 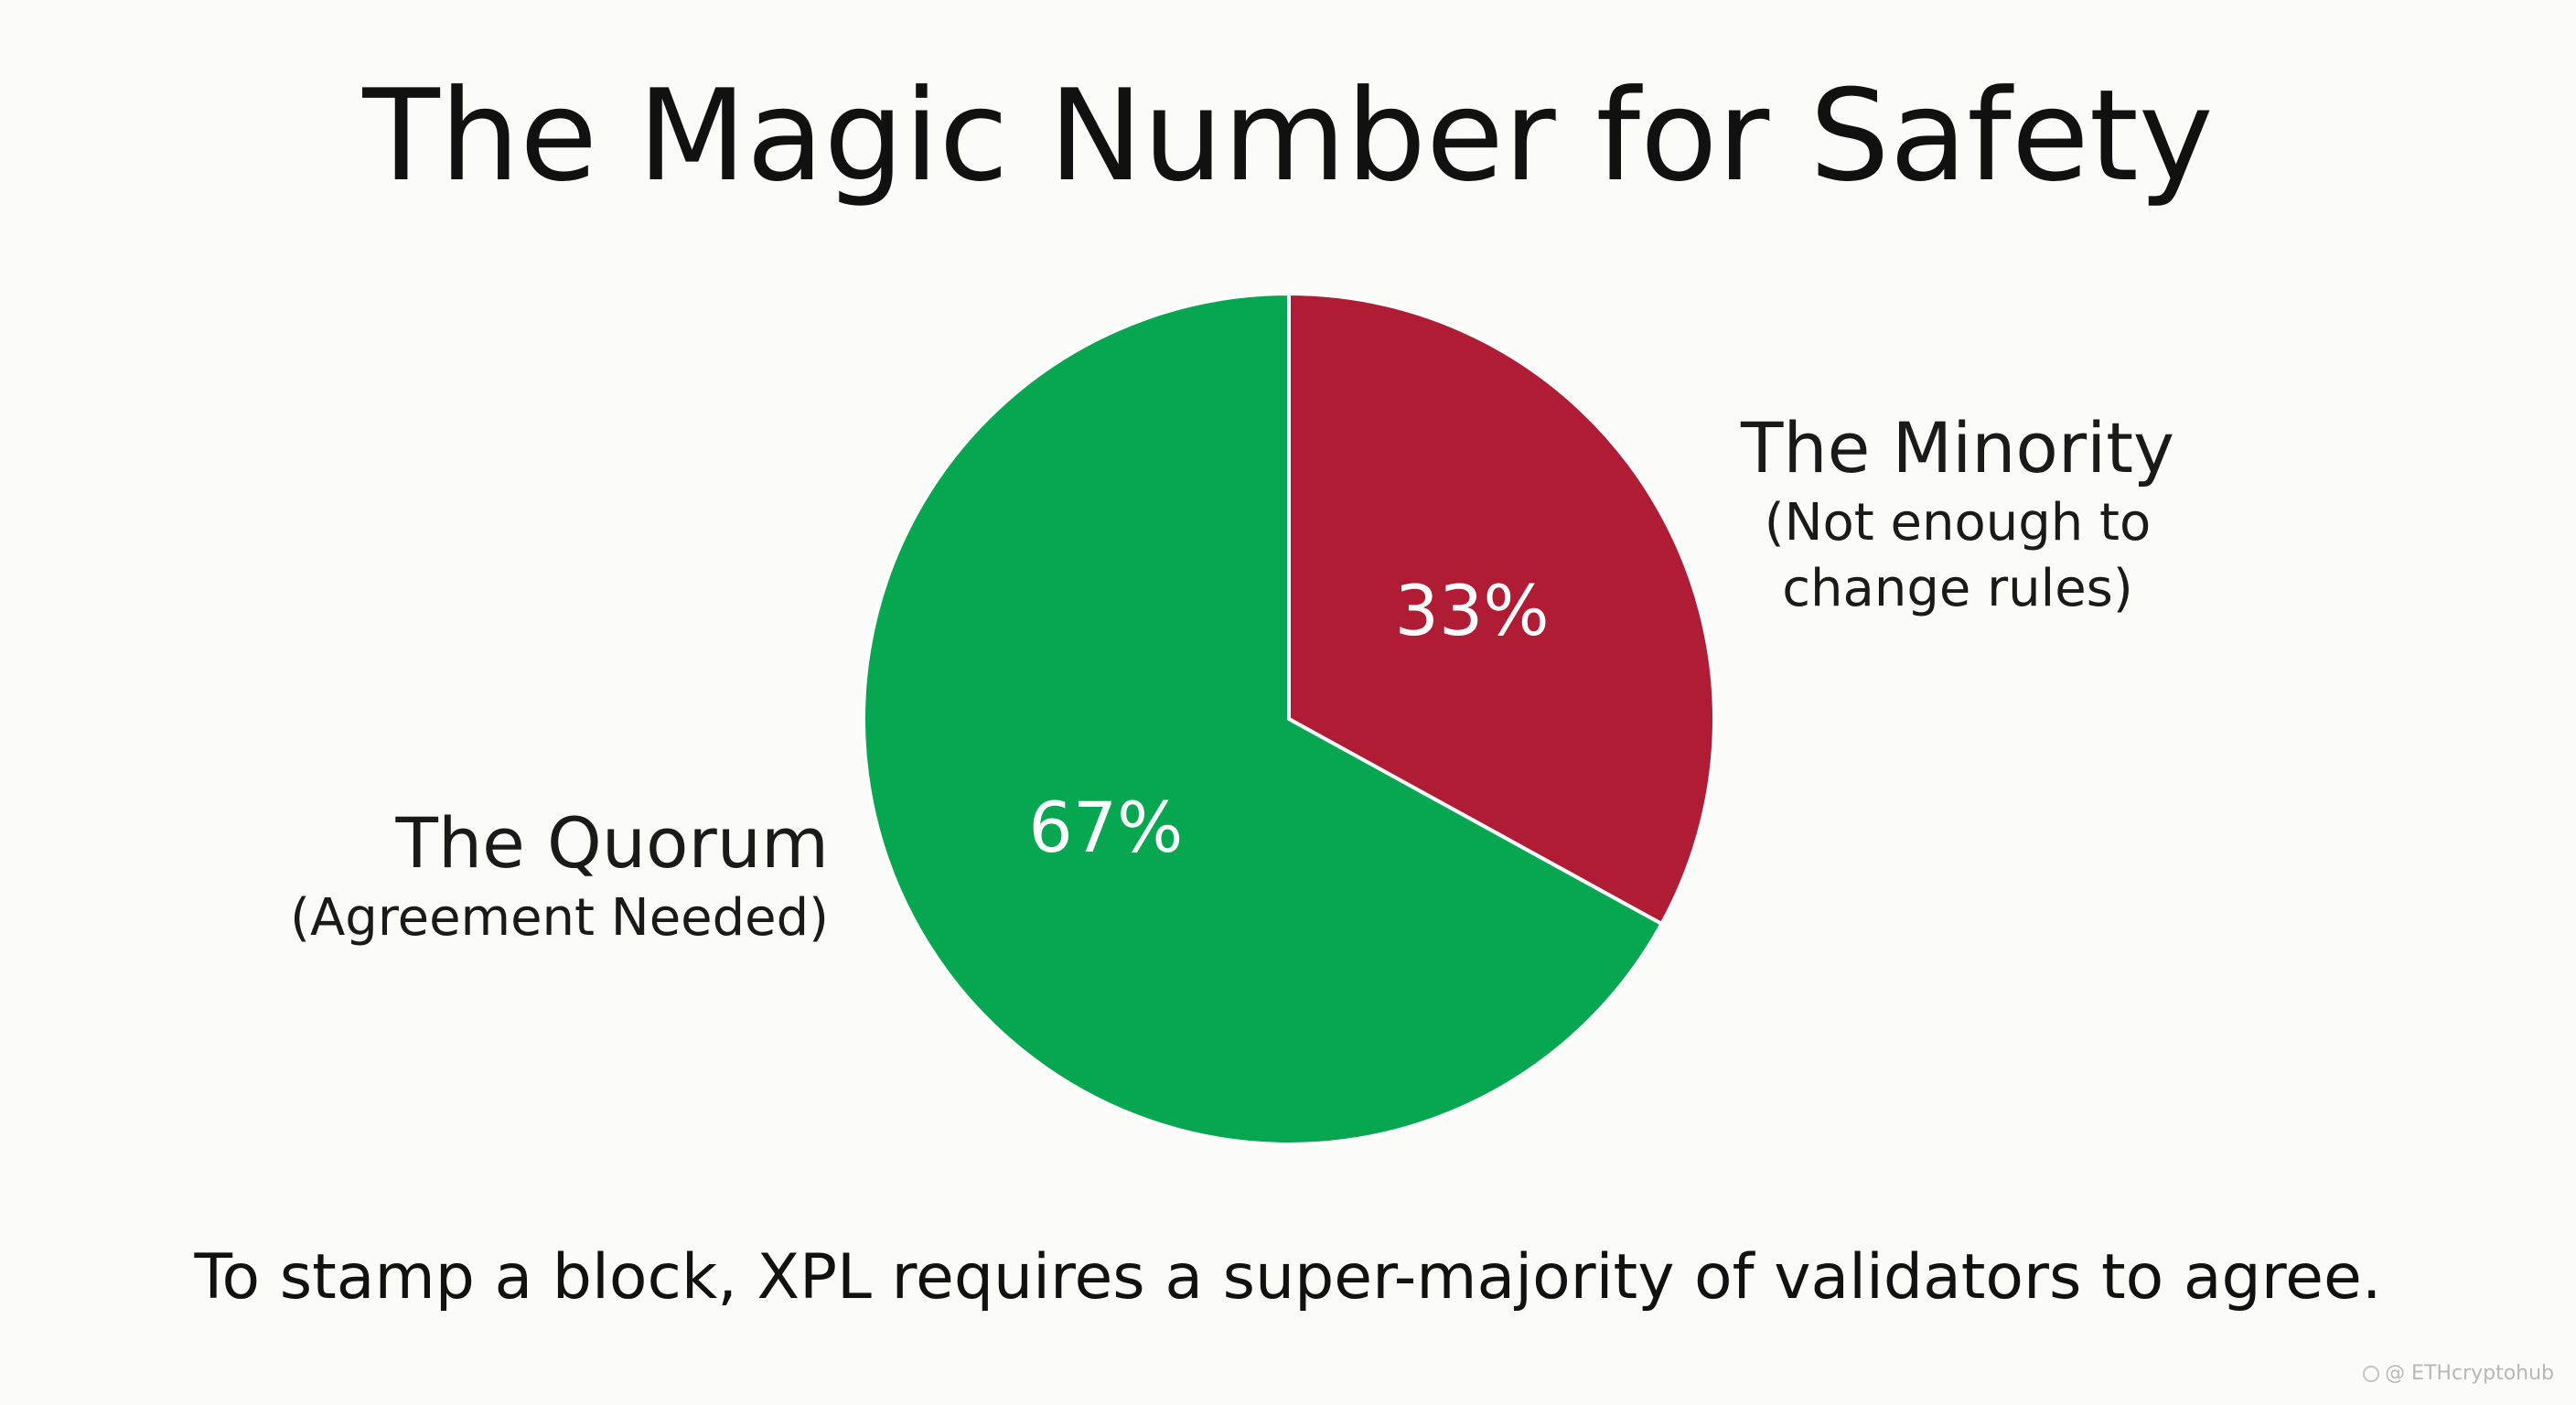 I want to click on chart-title: The Magic Number for Safety, so click(x=1288, y=135).